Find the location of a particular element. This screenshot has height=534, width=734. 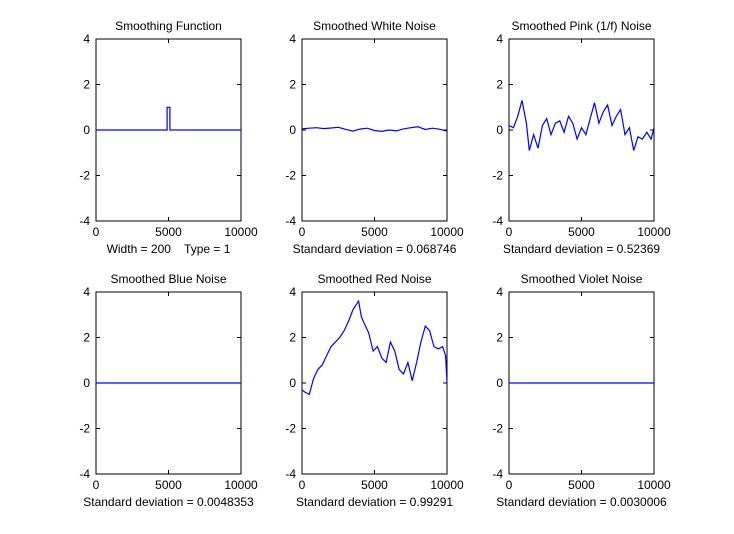

subplot-caption: Standard deviation = 0.99291 is located at coordinates (374, 502).